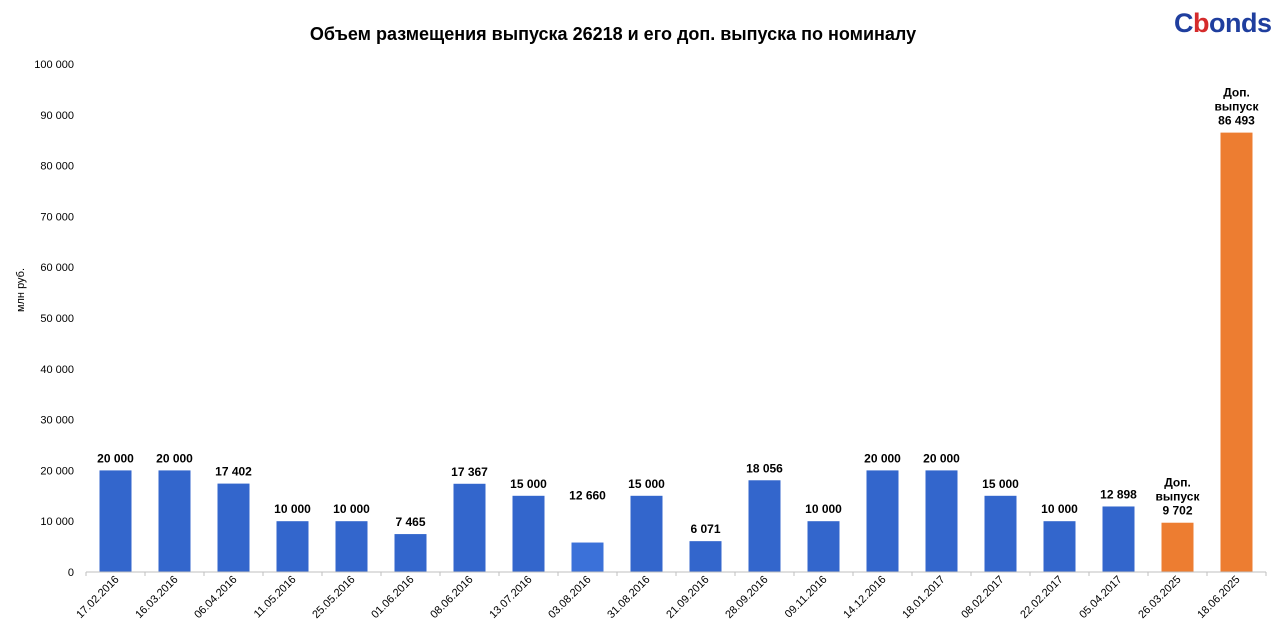  I want to click on x-tick-label: 16.03.2016, so click(156, 597).